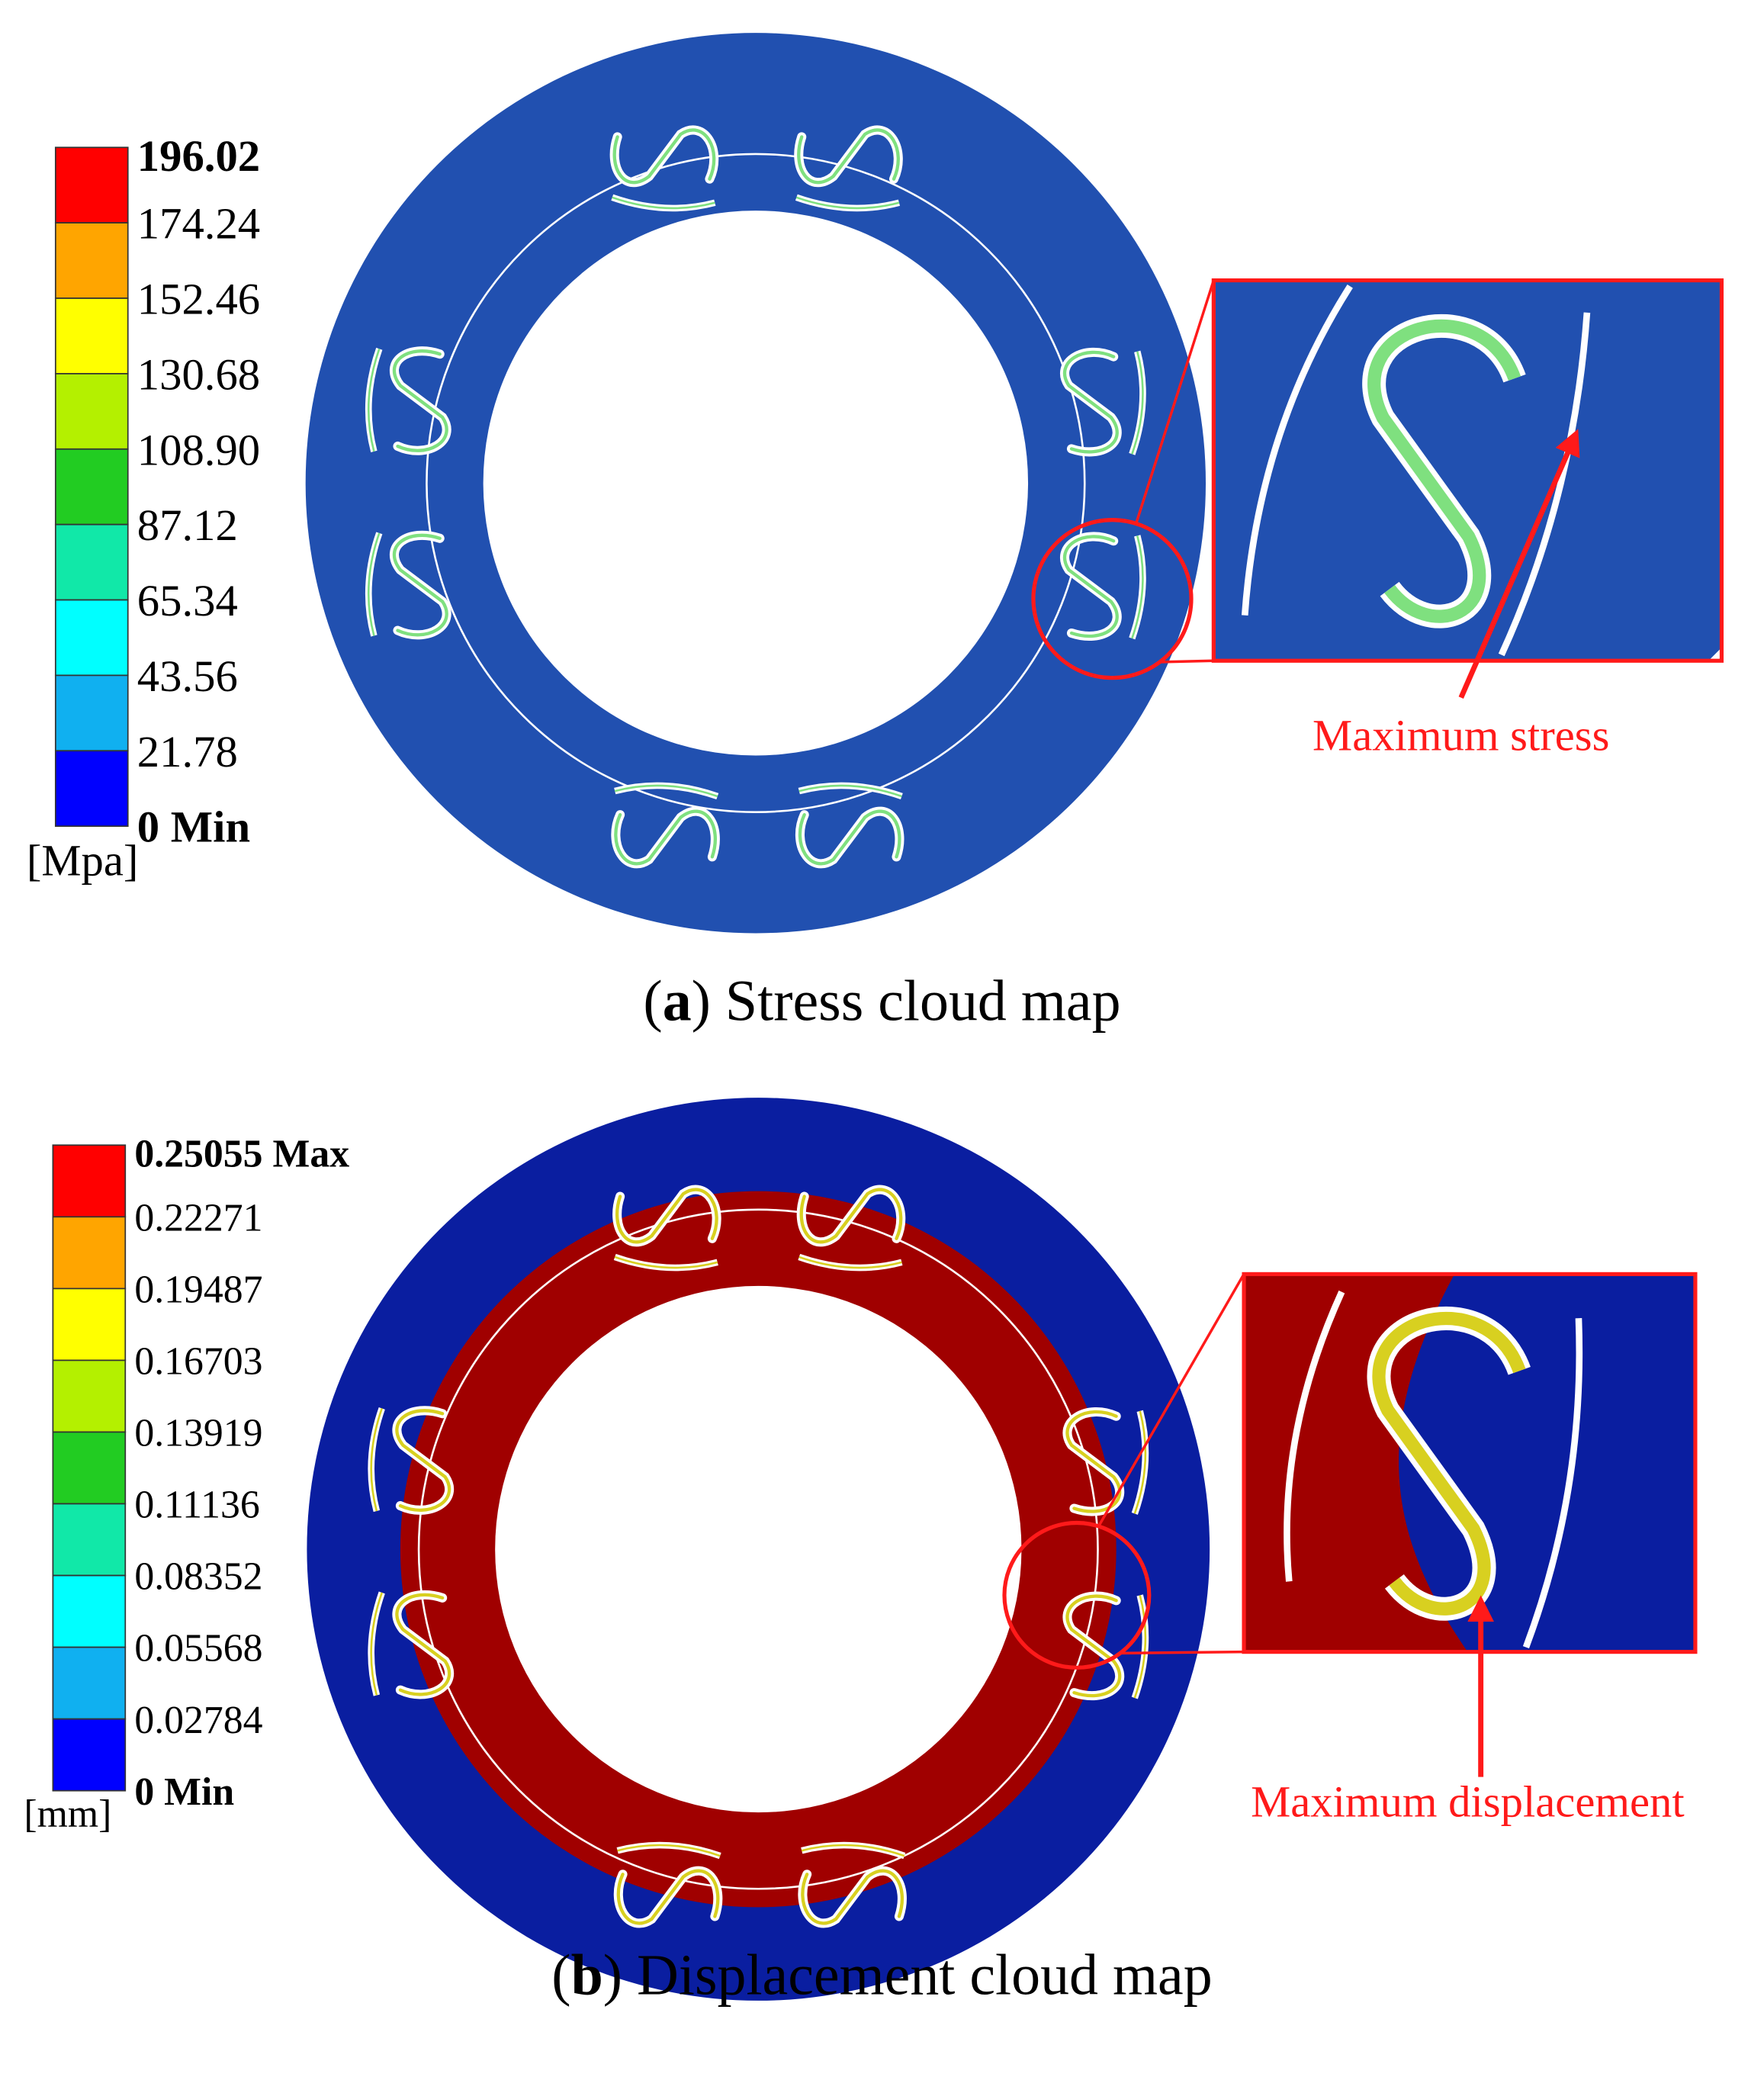 The image size is (1764, 2077). Describe the element at coordinates (1356, 1463) in the screenshot. I see `inset-red` at that location.